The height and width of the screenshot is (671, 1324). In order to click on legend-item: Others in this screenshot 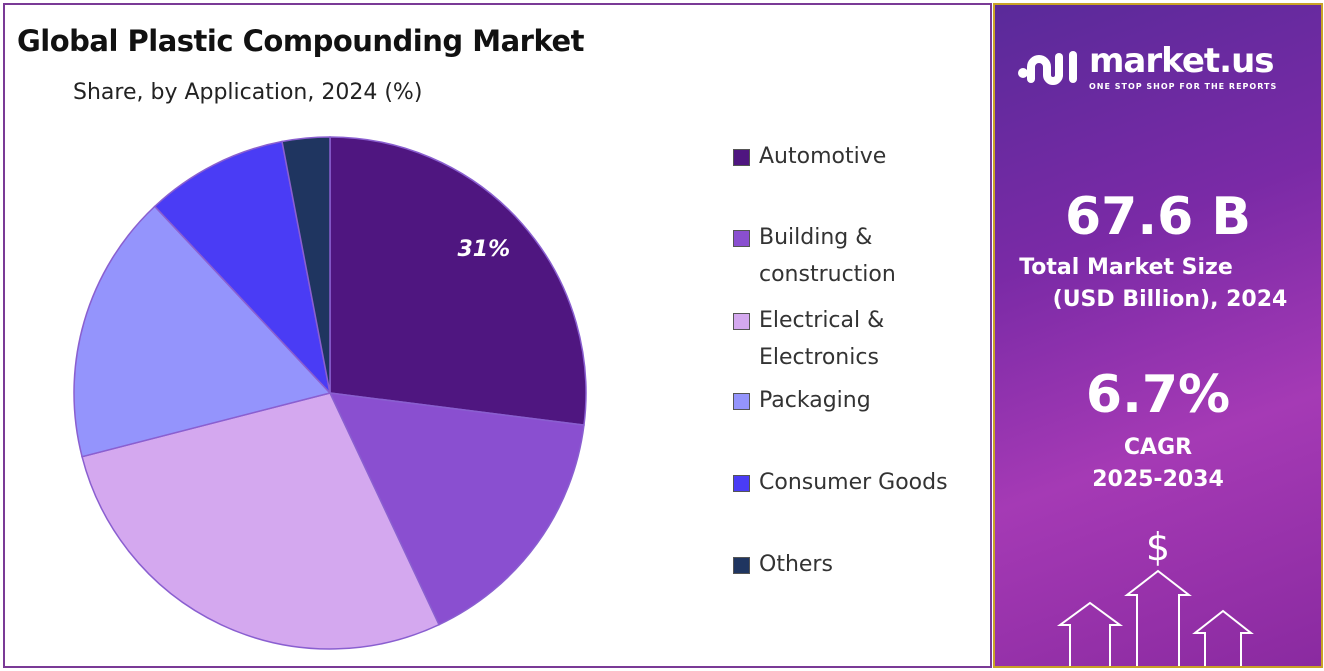, I will do `click(860, 564)`.